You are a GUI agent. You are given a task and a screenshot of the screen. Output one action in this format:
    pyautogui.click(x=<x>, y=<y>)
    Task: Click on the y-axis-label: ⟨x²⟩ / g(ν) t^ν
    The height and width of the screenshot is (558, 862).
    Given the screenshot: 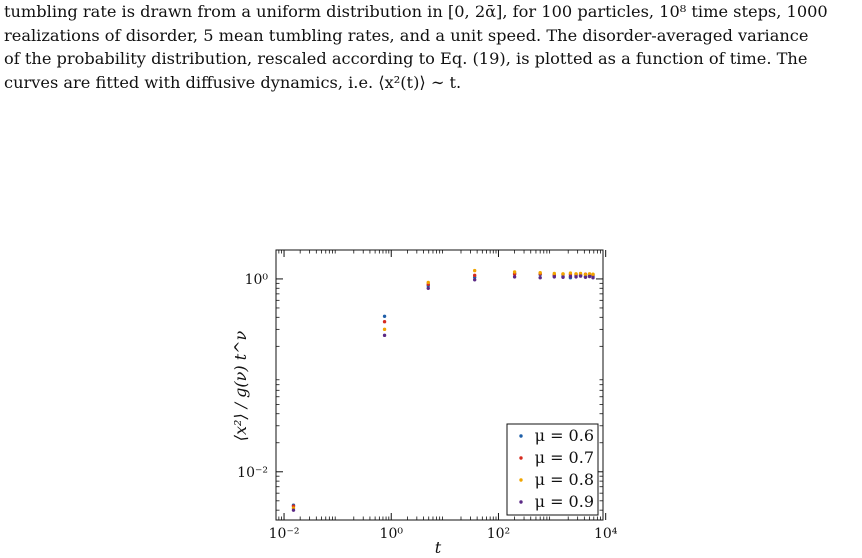 What is the action you would take?
    pyautogui.click(x=240, y=385)
    